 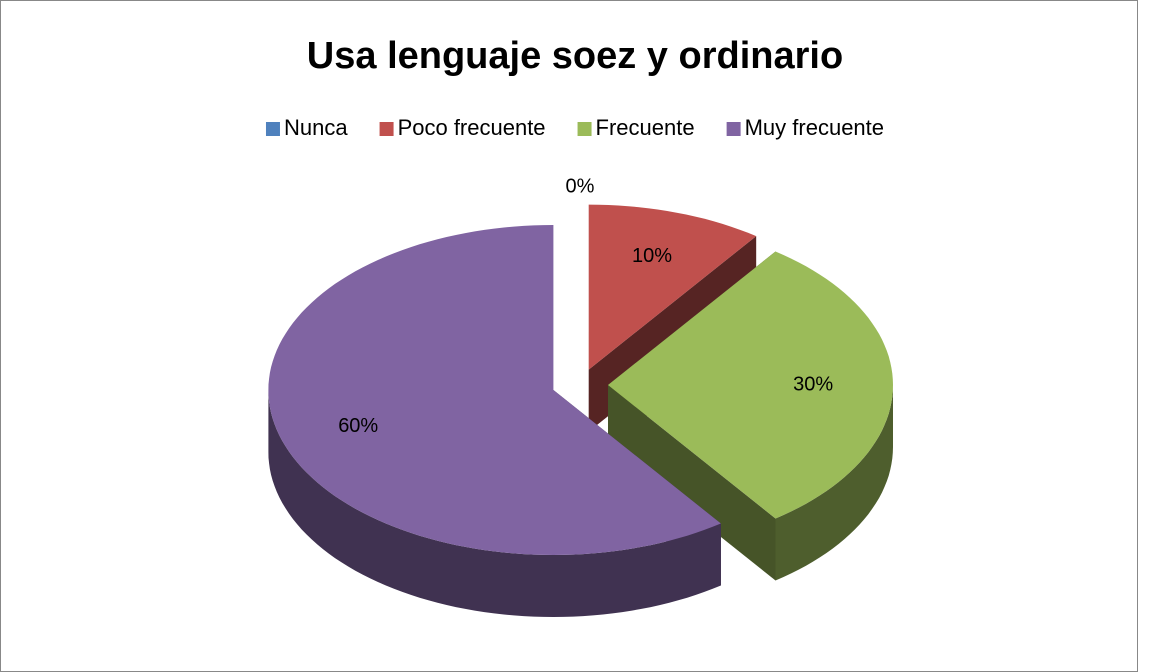 I want to click on data-label: 60%, so click(x=358, y=426).